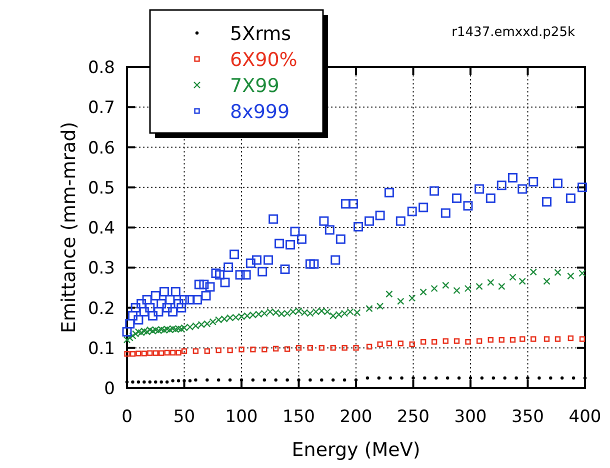  What do you see at coordinates (356, 450) in the screenshot?
I see `x-axis-title: Energy (MeV)` at bounding box center [356, 450].